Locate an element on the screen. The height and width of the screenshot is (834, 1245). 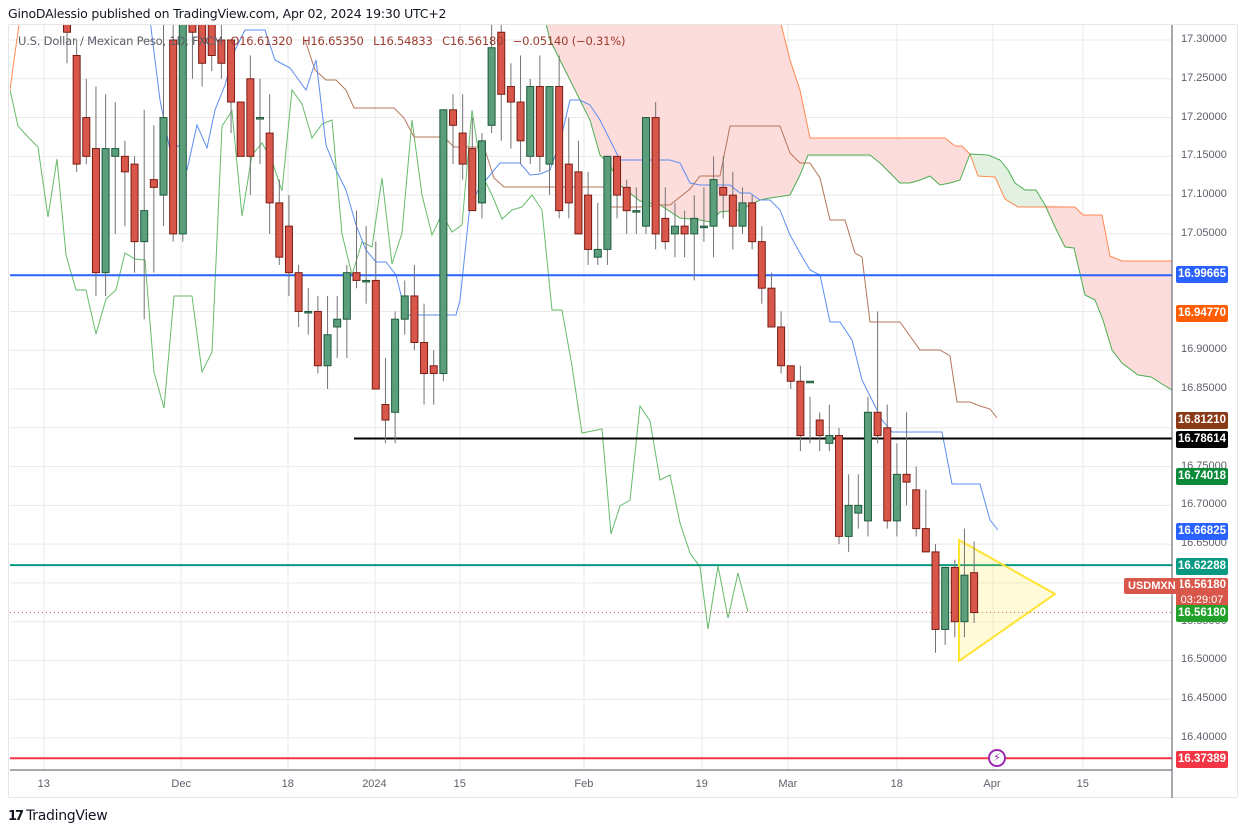
tradingview-logo: 17 TradingView is located at coordinates (58, 816).